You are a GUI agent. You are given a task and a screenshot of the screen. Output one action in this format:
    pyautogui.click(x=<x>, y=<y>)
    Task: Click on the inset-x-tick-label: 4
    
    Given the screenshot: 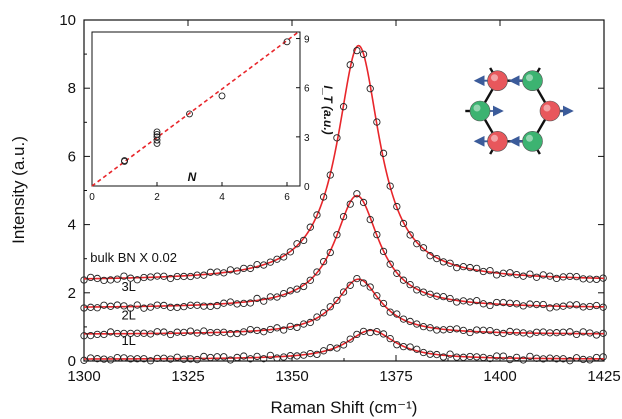 What is the action you would take?
    pyautogui.click(x=222, y=197)
    